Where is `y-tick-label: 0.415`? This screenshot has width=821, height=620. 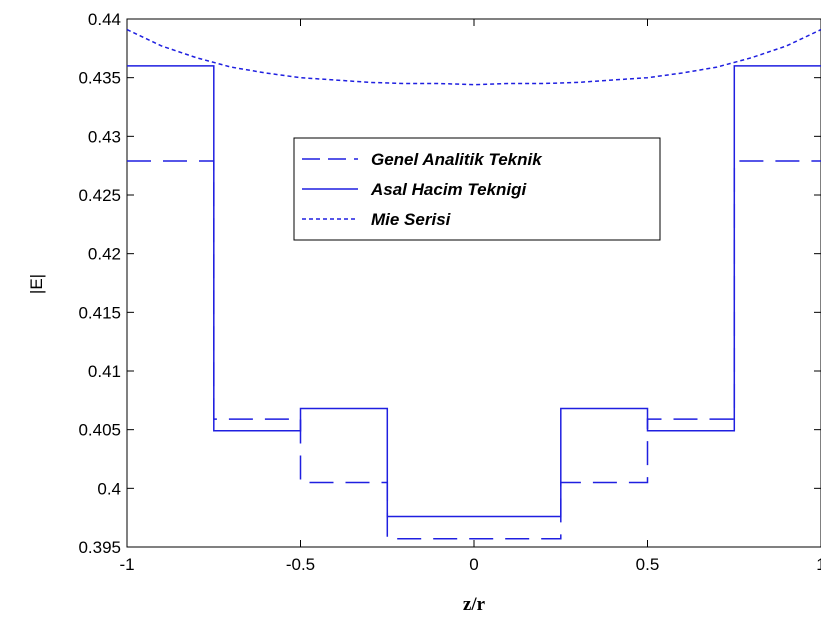
y-tick-label: 0.415 is located at coordinates (99, 312).